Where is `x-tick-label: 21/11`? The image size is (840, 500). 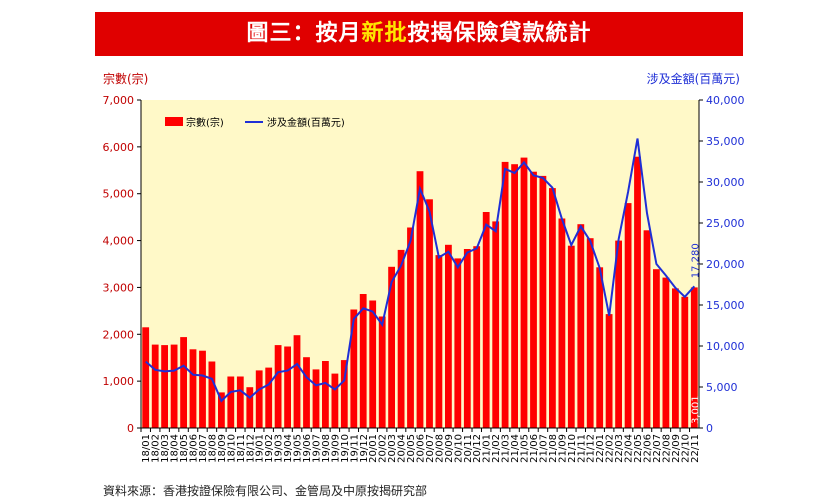 x-tick-label: 21/11 is located at coordinates (581, 448).